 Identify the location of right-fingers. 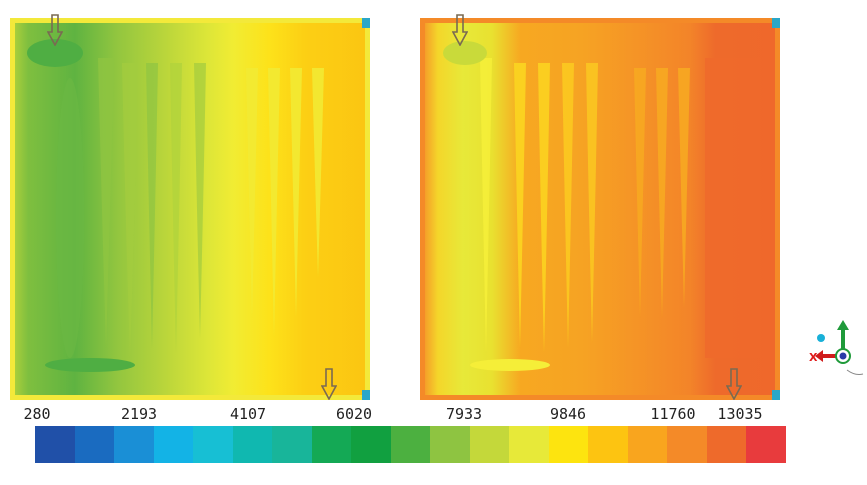
(585, 205).